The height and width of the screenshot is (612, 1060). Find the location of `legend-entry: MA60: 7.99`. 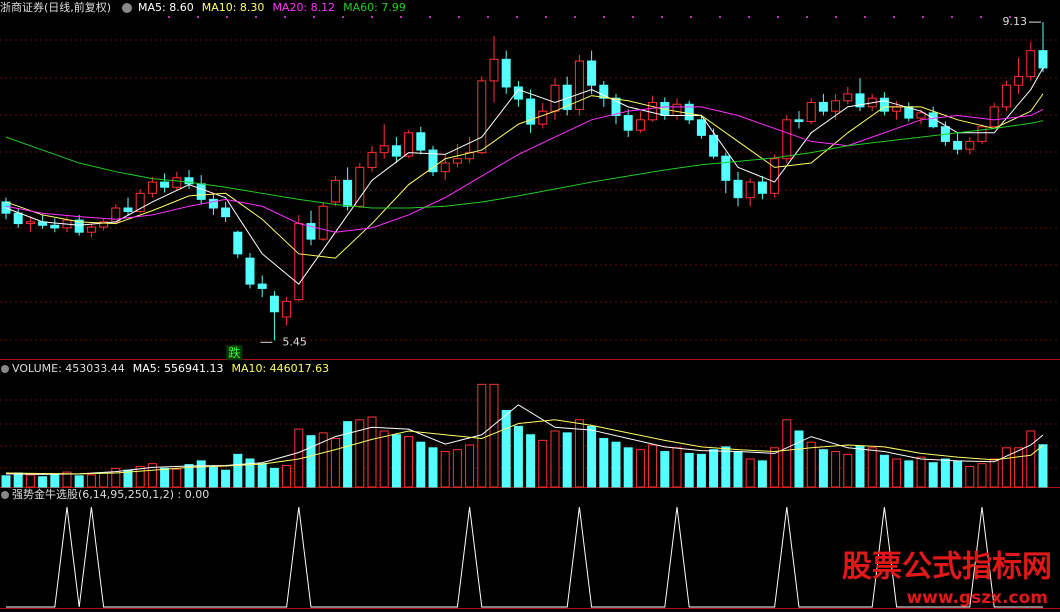

legend-entry: MA60: 7.99 is located at coordinates (374, 7).